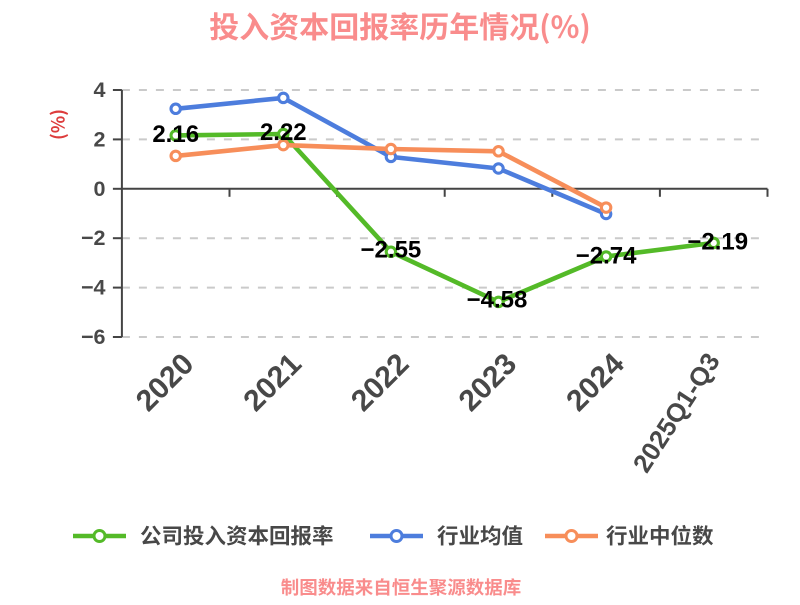 The image size is (800, 605). What do you see at coordinates (283, 132) in the screenshot?
I see `svg-text: 2.22` at bounding box center [283, 132].